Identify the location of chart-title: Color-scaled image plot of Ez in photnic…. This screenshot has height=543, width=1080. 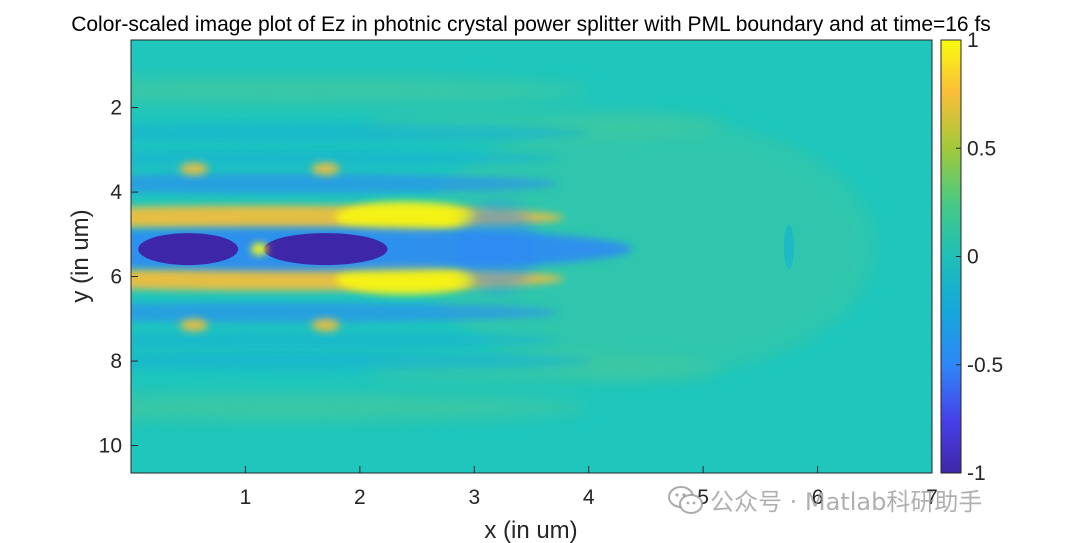
(531, 24).